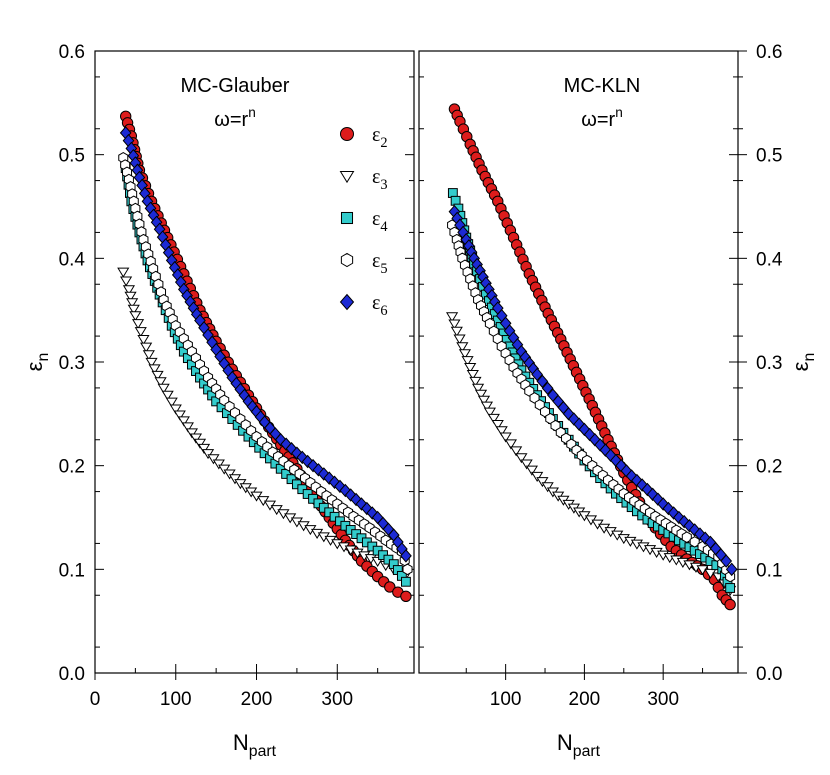 The image size is (830, 775). What do you see at coordinates (257, 699) in the screenshot?
I see `x-tick-label: 200` at bounding box center [257, 699].